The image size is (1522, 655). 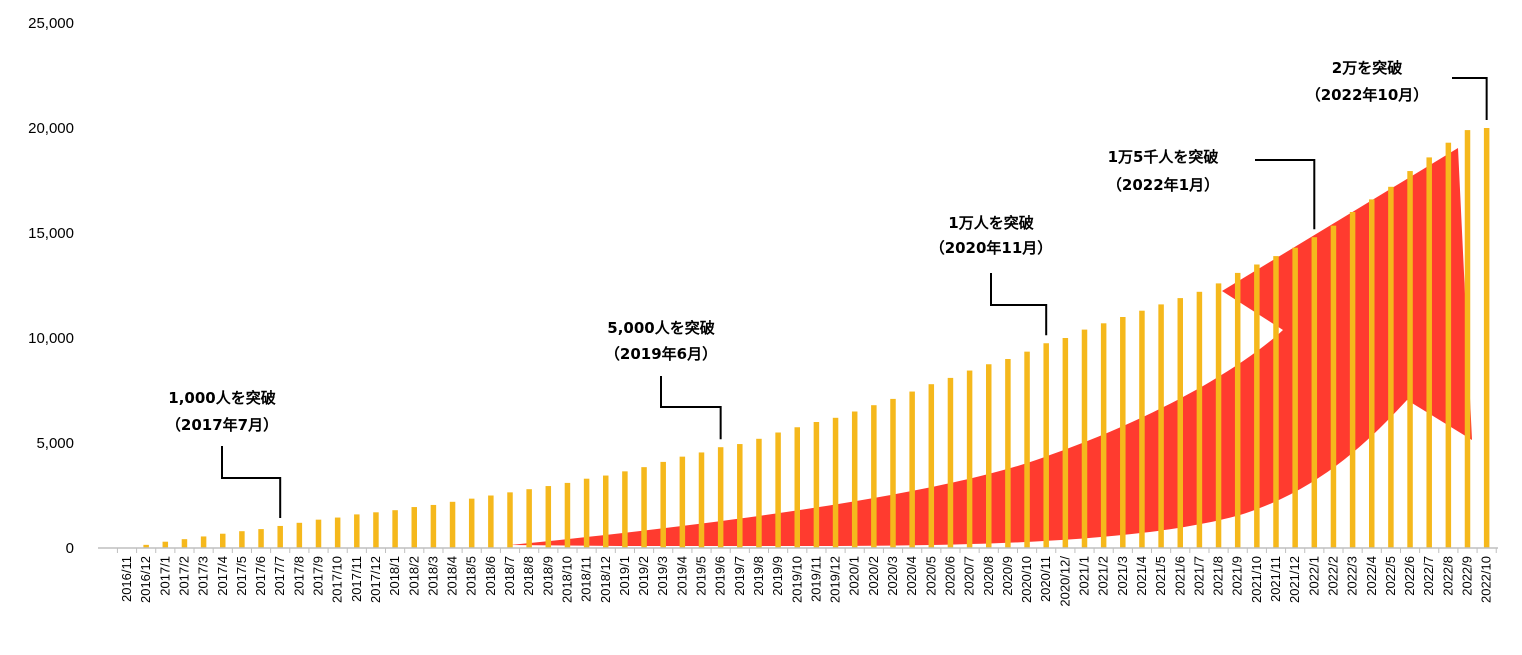 What do you see at coordinates (222, 425) in the screenshot?
I see `annotation-date: （2017年7月）` at bounding box center [222, 425].